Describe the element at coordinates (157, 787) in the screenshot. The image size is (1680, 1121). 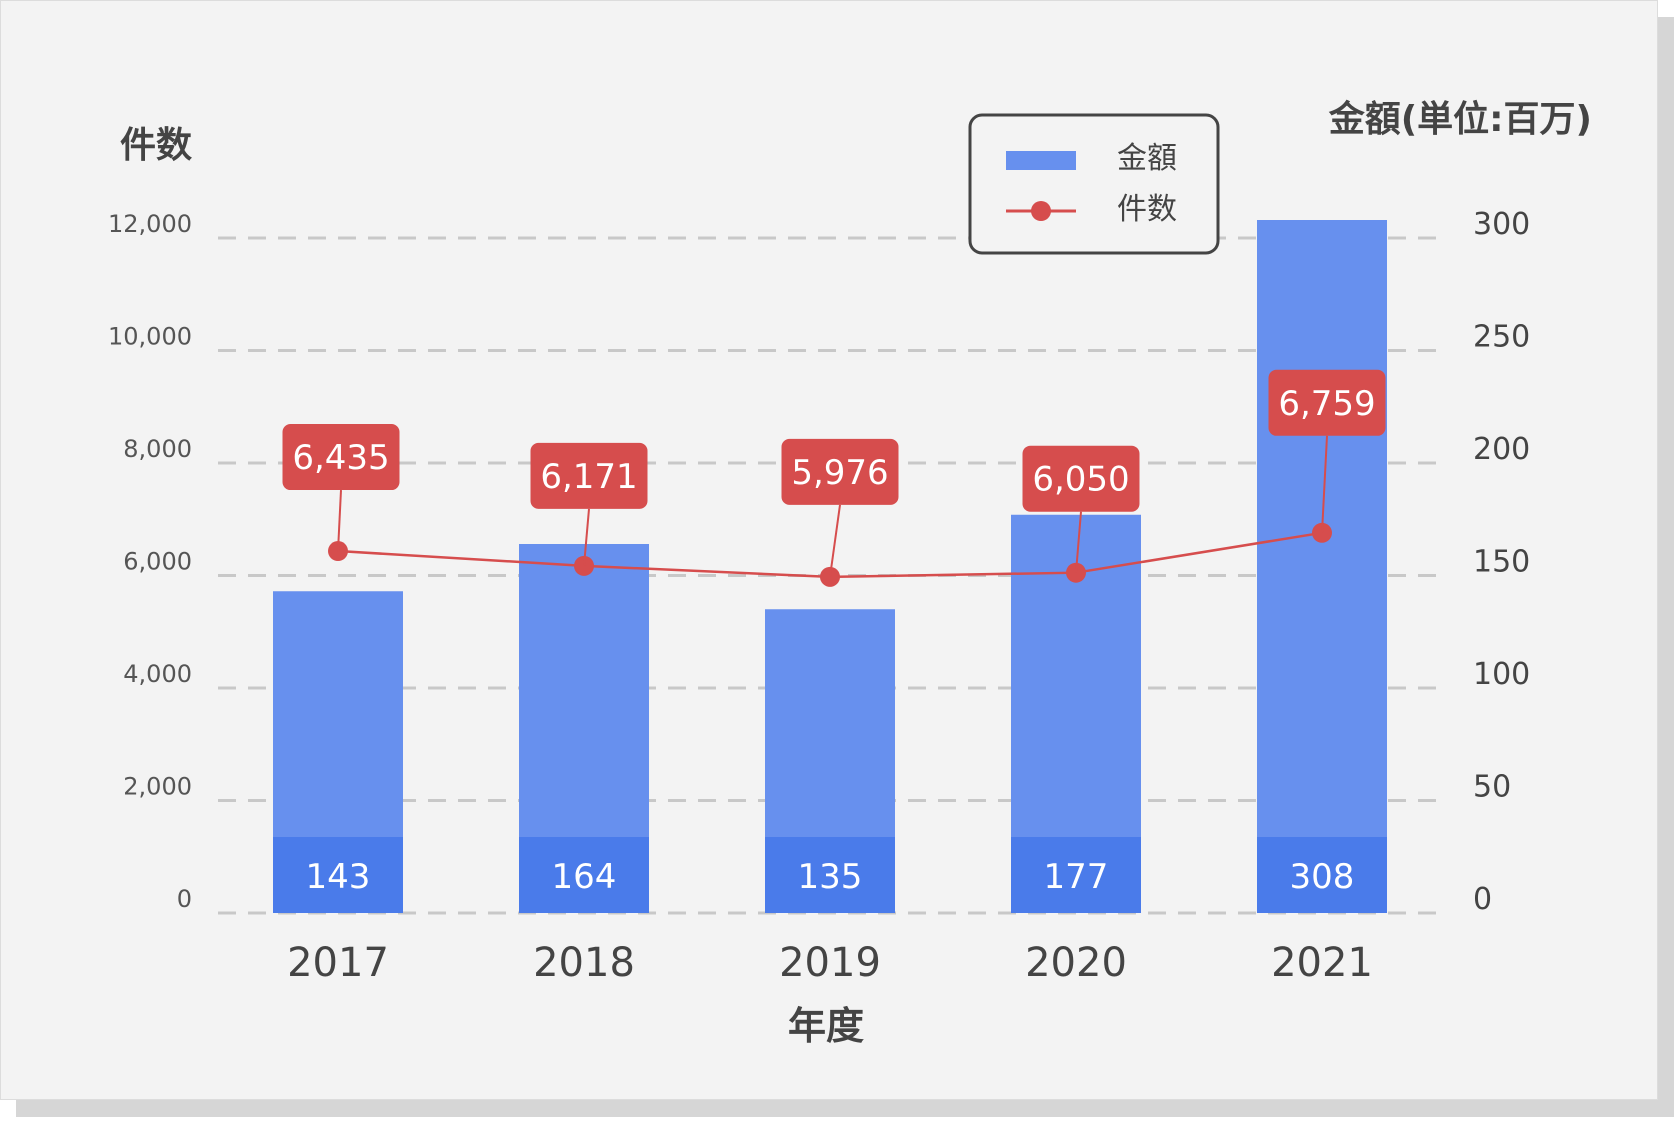
I see `left-tick-label: 2,000` at that location.